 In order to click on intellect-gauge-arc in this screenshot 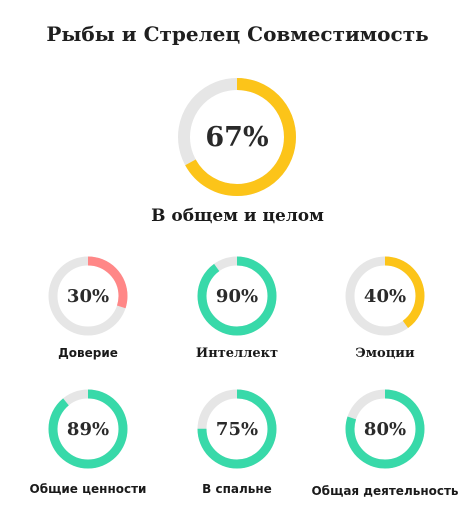, I will do `click(237, 296)`.